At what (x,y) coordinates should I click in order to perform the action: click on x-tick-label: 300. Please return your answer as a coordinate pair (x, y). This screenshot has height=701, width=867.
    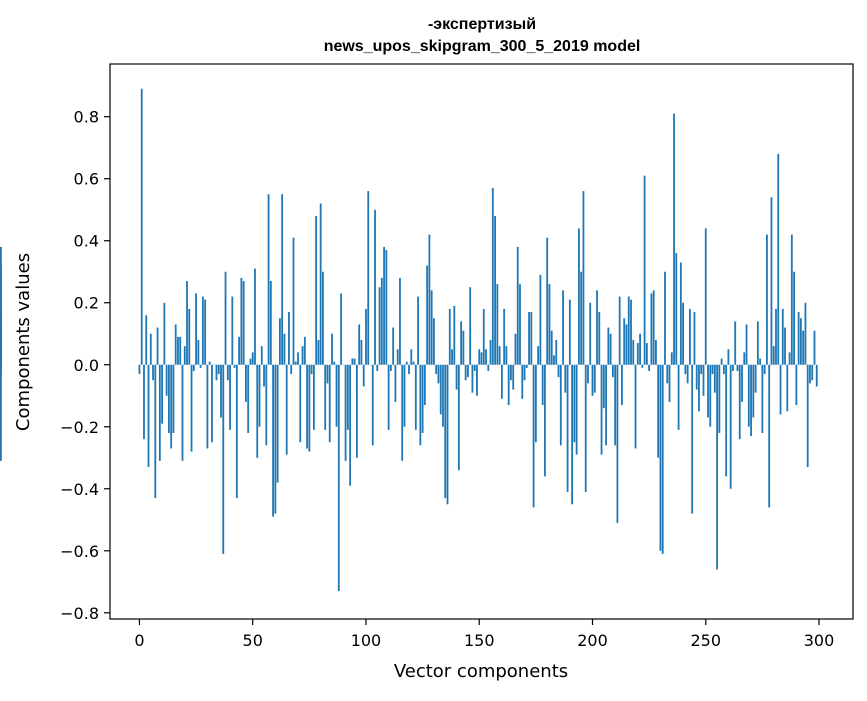
    Looking at the image, I should click on (819, 640).